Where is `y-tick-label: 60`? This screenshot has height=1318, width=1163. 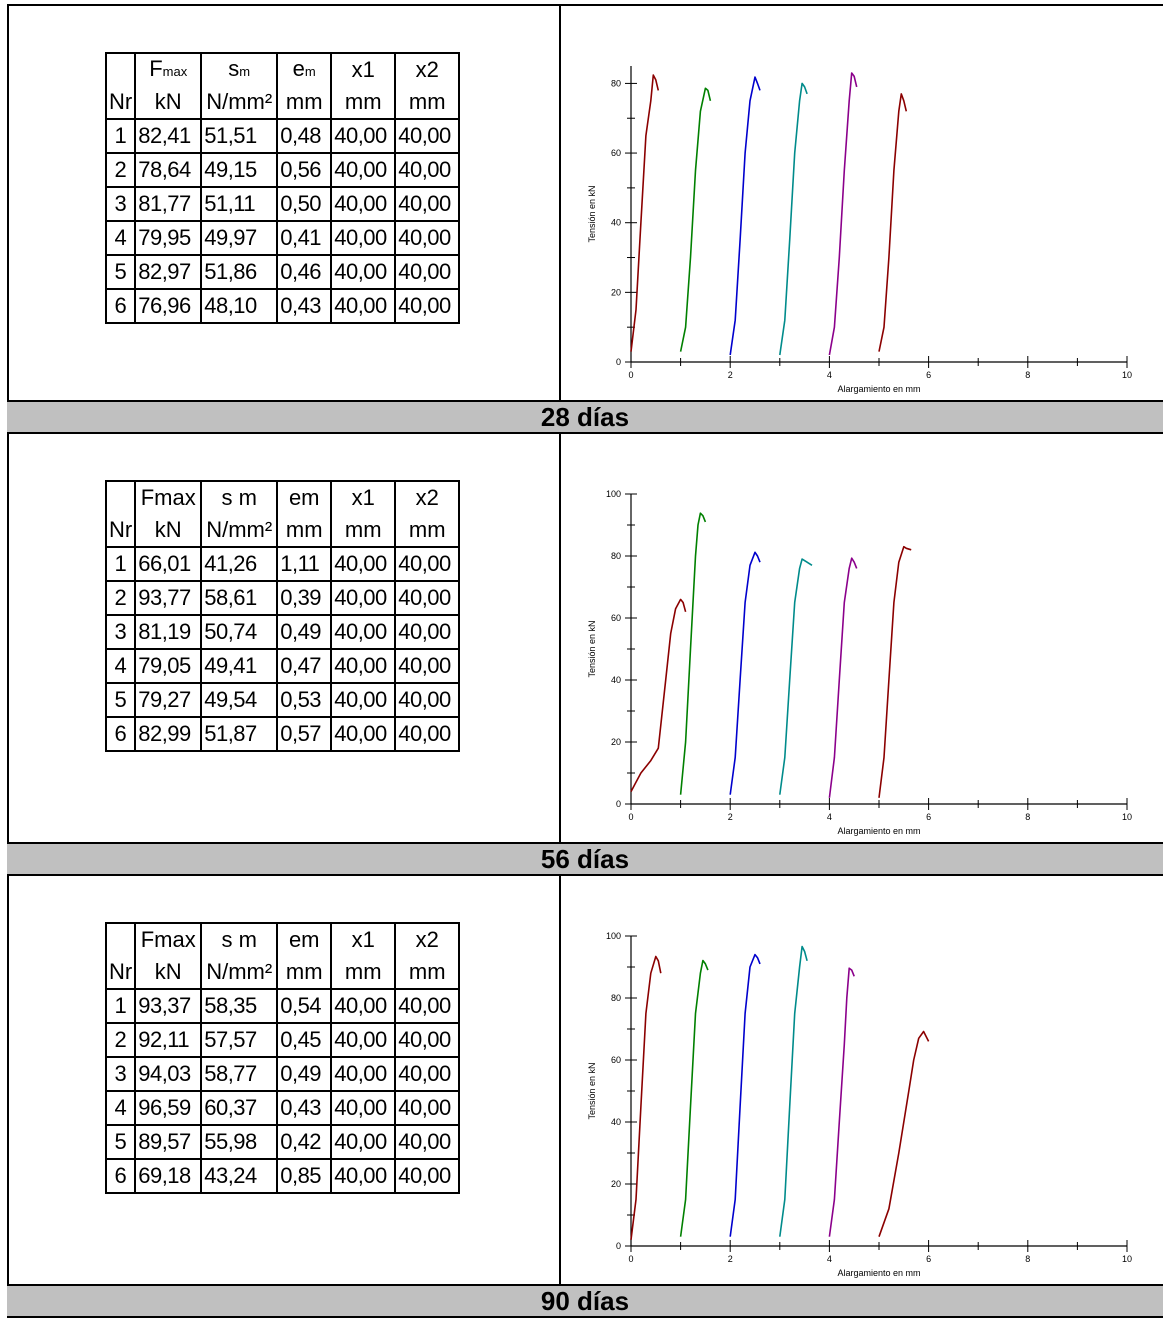 y-tick-label: 60 is located at coordinates (616, 1060).